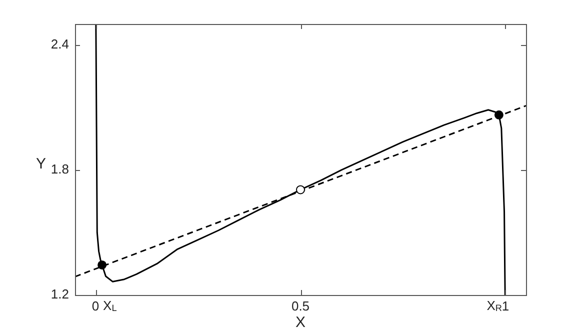 This screenshot has height=332, width=581. I want to click on y-tick-label: 2.4, so click(59, 44).